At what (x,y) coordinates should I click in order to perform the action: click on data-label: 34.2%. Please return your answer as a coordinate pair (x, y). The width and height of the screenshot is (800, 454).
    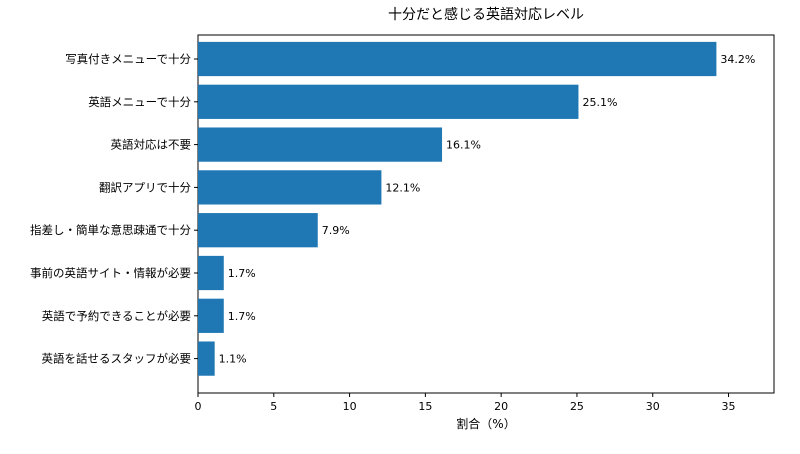
    Looking at the image, I should click on (737, 59).